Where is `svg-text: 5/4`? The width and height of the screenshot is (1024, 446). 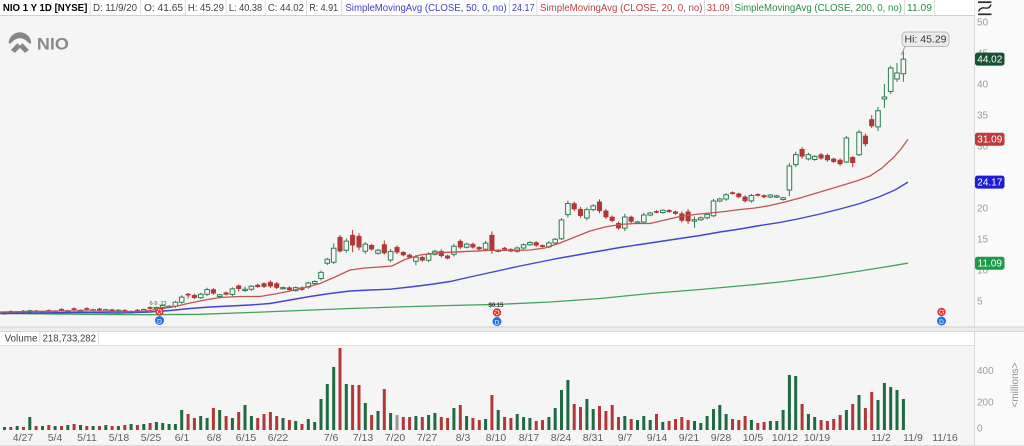
svg-text: 5/4 is located at coordinates (55, 438).